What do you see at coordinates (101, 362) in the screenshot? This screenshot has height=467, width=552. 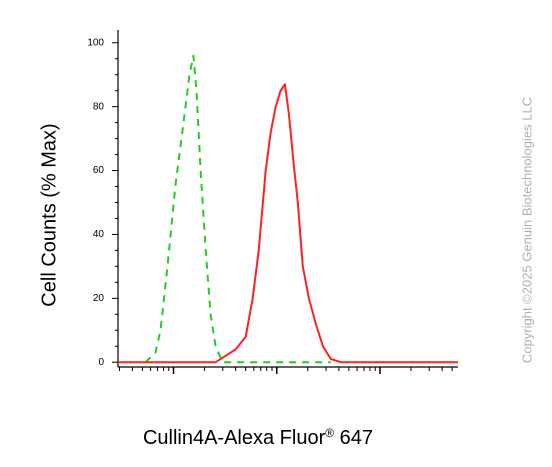 I see `y-tick-label: 0` at bounding box center [101, 362].